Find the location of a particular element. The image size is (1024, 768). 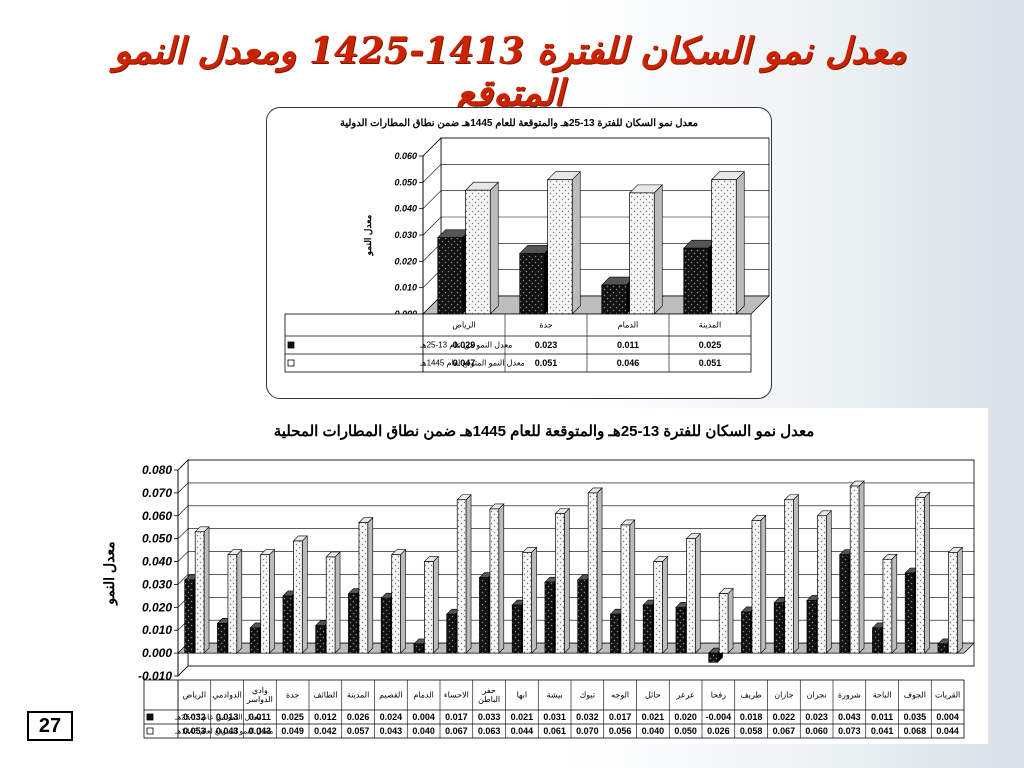

category-label: جازان is located at coordinates (783, 695).